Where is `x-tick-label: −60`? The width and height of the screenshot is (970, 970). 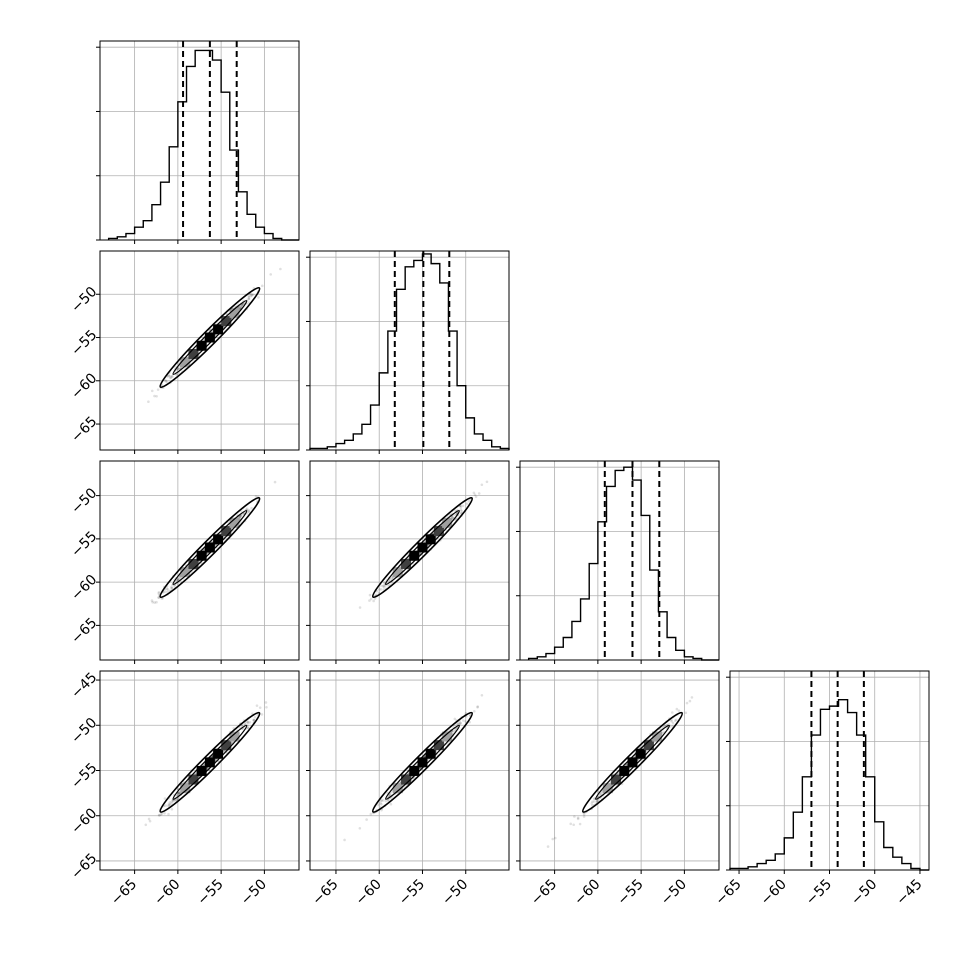
x-tick-label: −60 is located at coordinates (167, 892).